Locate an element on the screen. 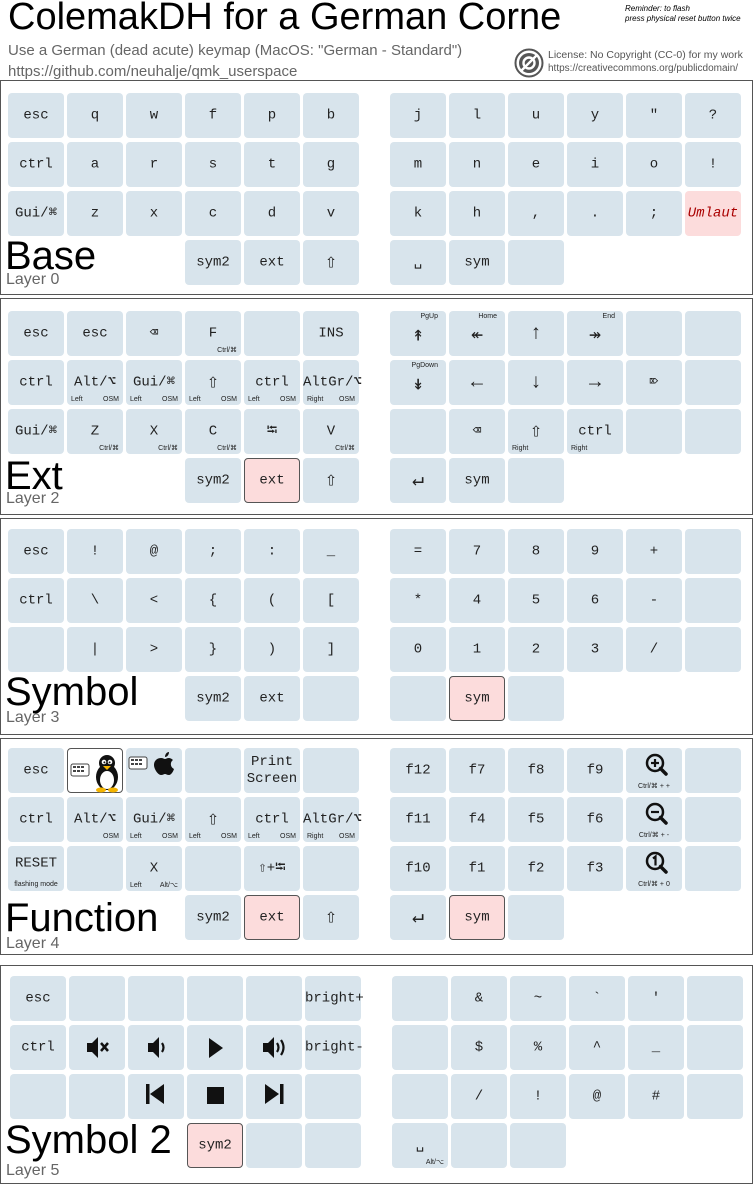 This screenshot has height=1184, width=756. key-shift2: ⇧ is located at coordinates (331, 480).